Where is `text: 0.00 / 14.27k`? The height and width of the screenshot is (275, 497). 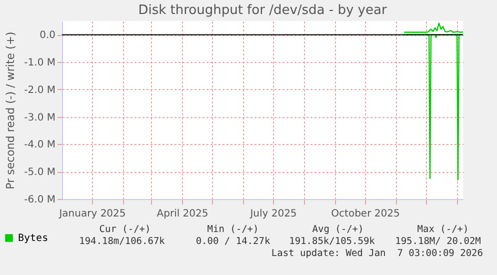 text: 0.00 / 14.27k is located at coordinates (233, 241).